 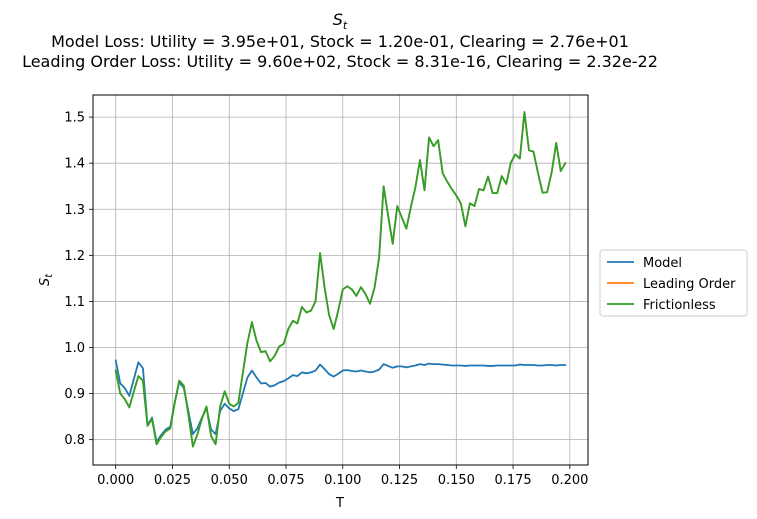 What do you see at coordinates (74, 394) in the screenshot?
I see `y-tick-label: 0.9` at bounding box center [74, 394].